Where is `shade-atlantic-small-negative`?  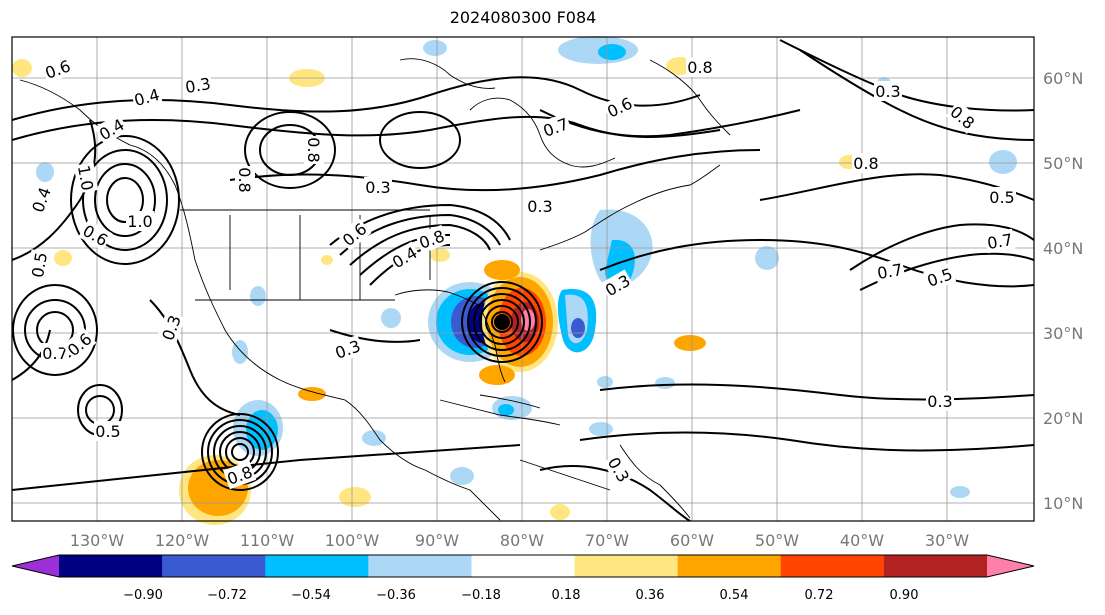 shade-atlantic-small-negative is located at coordinates (605, 382).